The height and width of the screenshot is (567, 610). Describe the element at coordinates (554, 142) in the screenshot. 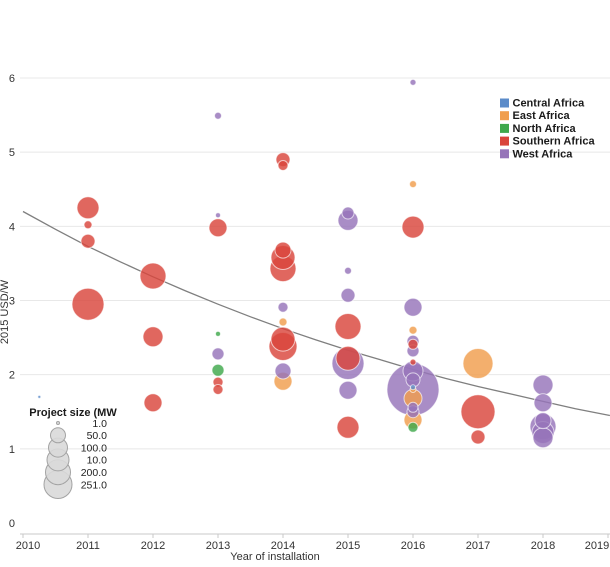

I see `legend-label-southern-africa: Southern Africa` at that location.